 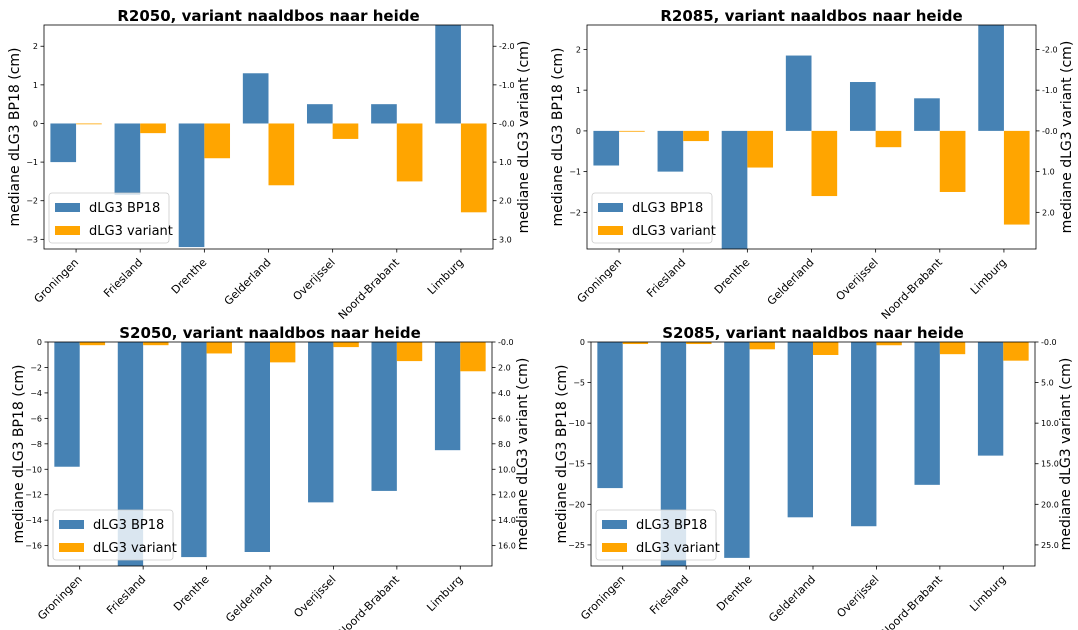 I want to click on left-tick-label: −2, so click(x=32, y=201).